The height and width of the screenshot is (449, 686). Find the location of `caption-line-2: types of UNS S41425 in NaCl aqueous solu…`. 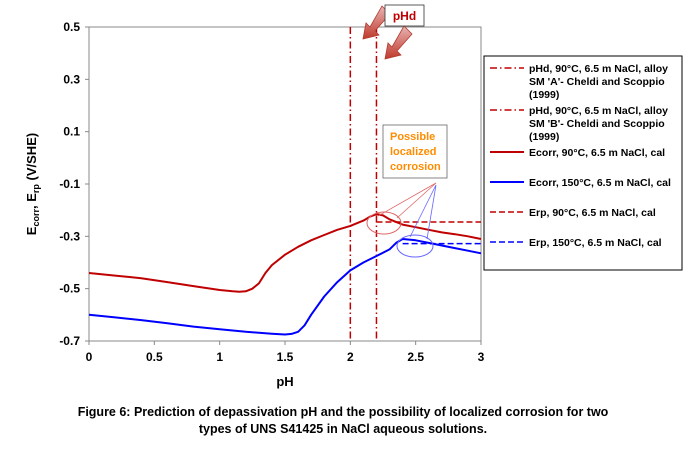

caption-line-2: types of UNS S41425 in NaCl aqueous solu… is located at coordinates (343, 429).